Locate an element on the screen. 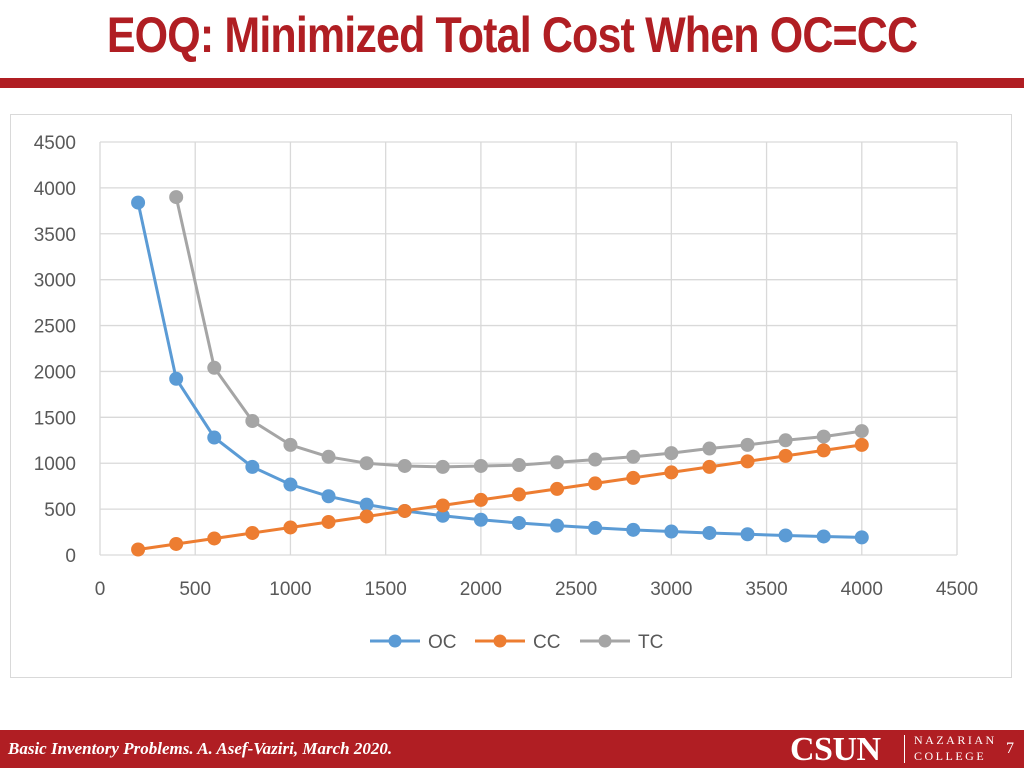 The image size is (1024, 769). y-tick-label-2000: 2000 is located at coordinates (55, 372).